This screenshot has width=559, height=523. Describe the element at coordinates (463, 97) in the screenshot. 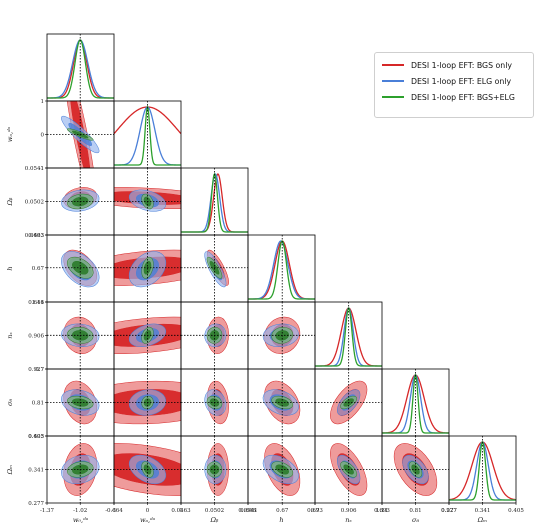

I see `legend-label-combined: DESI 1-loop EFT: BGS+ELG` at that location.